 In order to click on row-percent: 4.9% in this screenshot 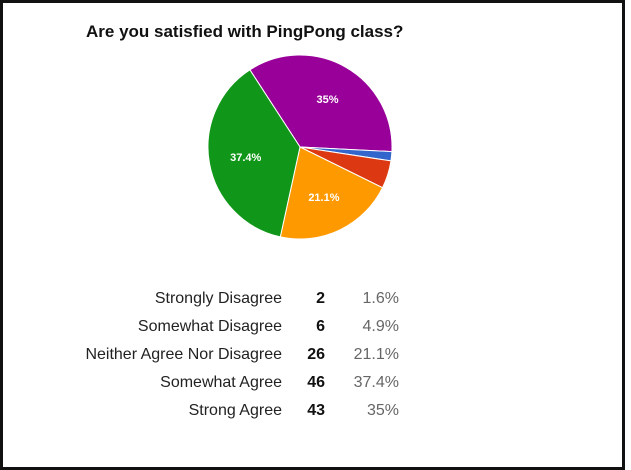, I will do `click(380, 326)`.